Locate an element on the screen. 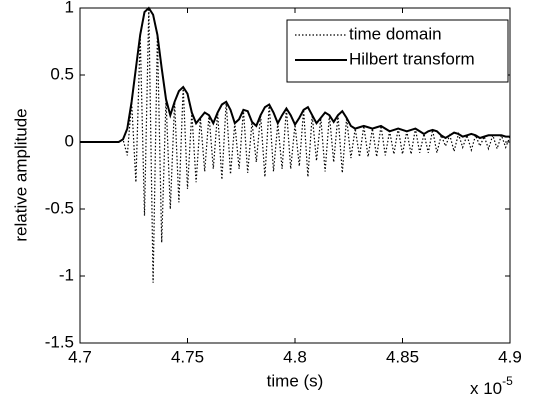  x-tick-label: 4.7 is located at coordinates (80, 356).